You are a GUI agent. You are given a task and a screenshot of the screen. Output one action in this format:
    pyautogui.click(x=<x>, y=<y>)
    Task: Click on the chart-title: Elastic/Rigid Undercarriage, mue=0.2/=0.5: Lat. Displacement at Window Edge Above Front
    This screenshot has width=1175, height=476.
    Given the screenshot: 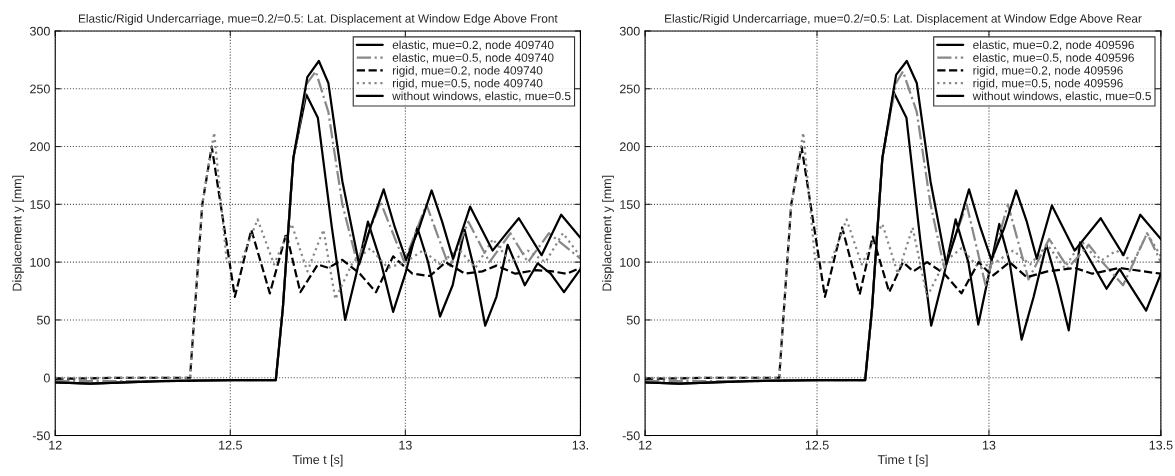 What is the action you would take?
    pyautogui.click(x=318, y=20)
    